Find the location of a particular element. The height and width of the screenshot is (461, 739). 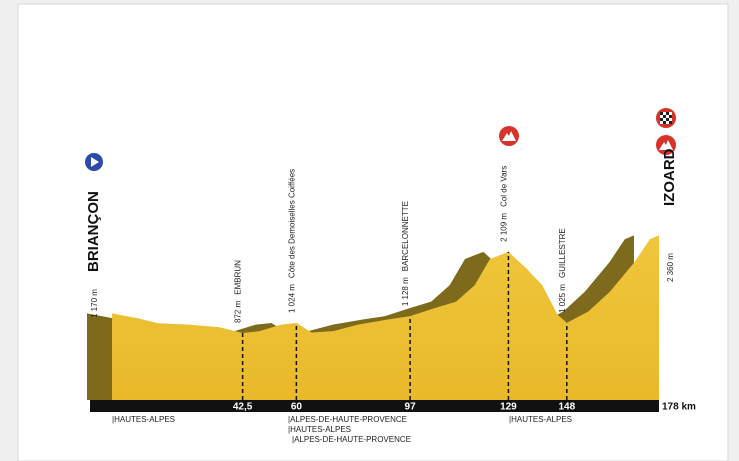

altitude-label: 1 128 m is located at coordinates (405, 291).